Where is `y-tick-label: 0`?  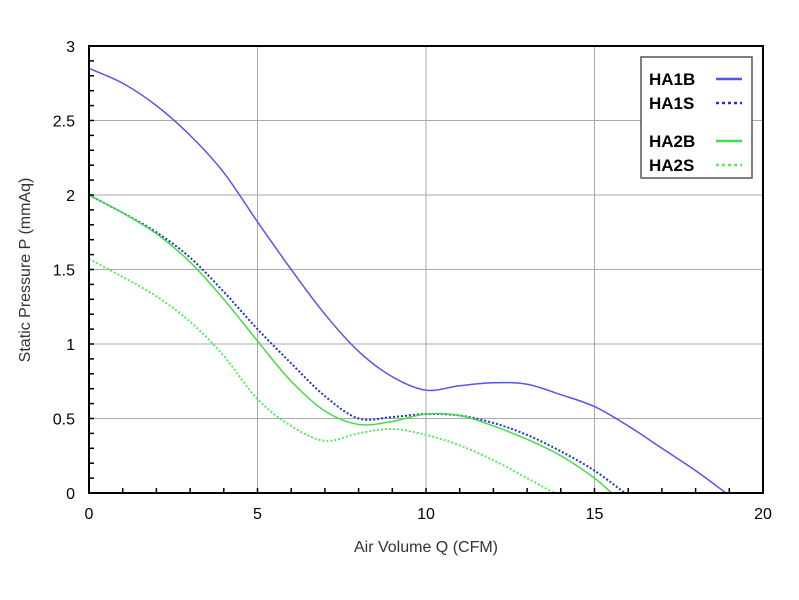 y-tick-label: 0 is located at coordinates (70, 494).